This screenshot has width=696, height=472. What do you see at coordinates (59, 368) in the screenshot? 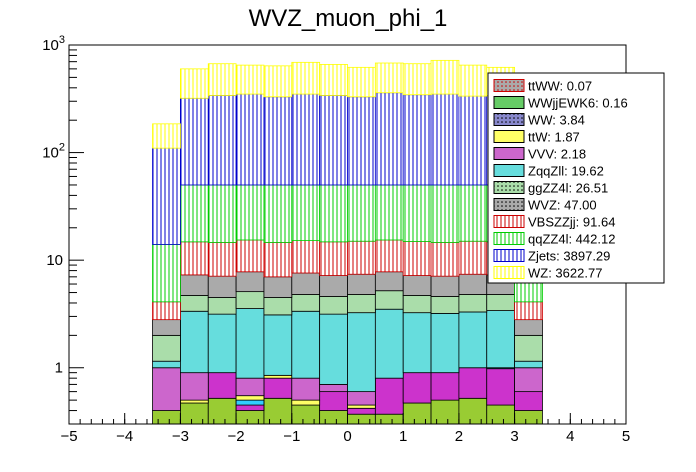
I see `y-tick-label: 1` at bounding box center [59, 368].